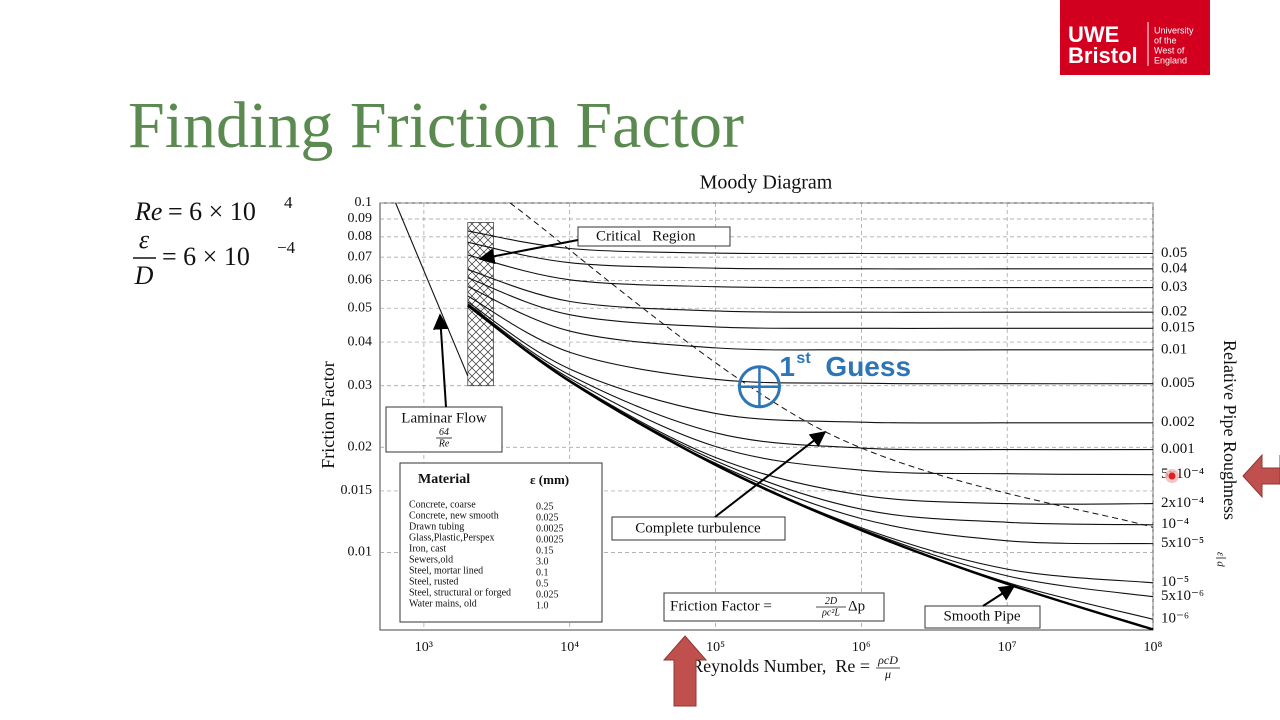  What do you see at coordinates (444, 418) in the screenshot?
I see `annotation-text: Laminar Flow` at bounding box center [444, 418].